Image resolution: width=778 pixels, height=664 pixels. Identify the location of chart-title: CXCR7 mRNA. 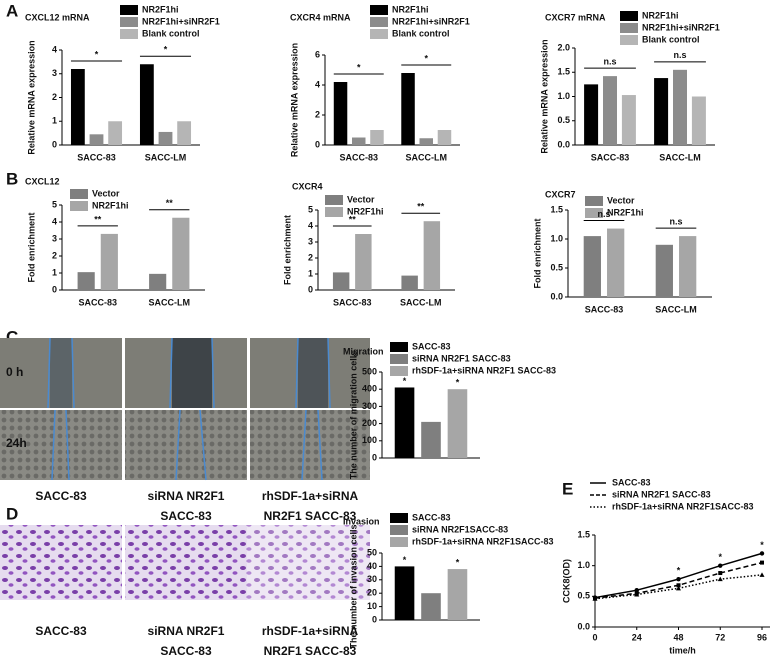
(575, 17).